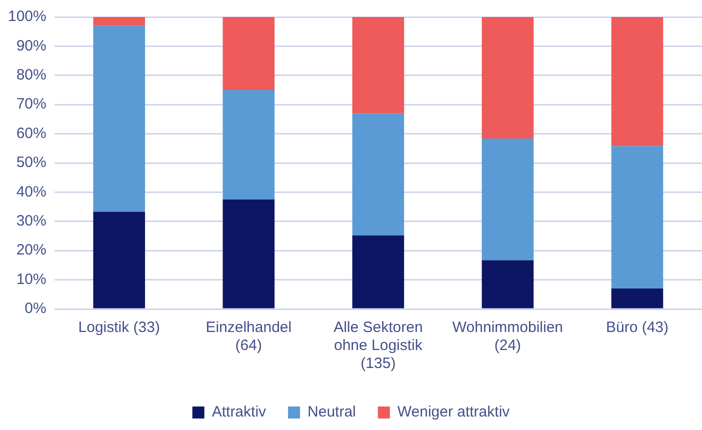 The image size is (702, 430). I want to click on legend-label: Weniger attraktiv, so click(453, 412).